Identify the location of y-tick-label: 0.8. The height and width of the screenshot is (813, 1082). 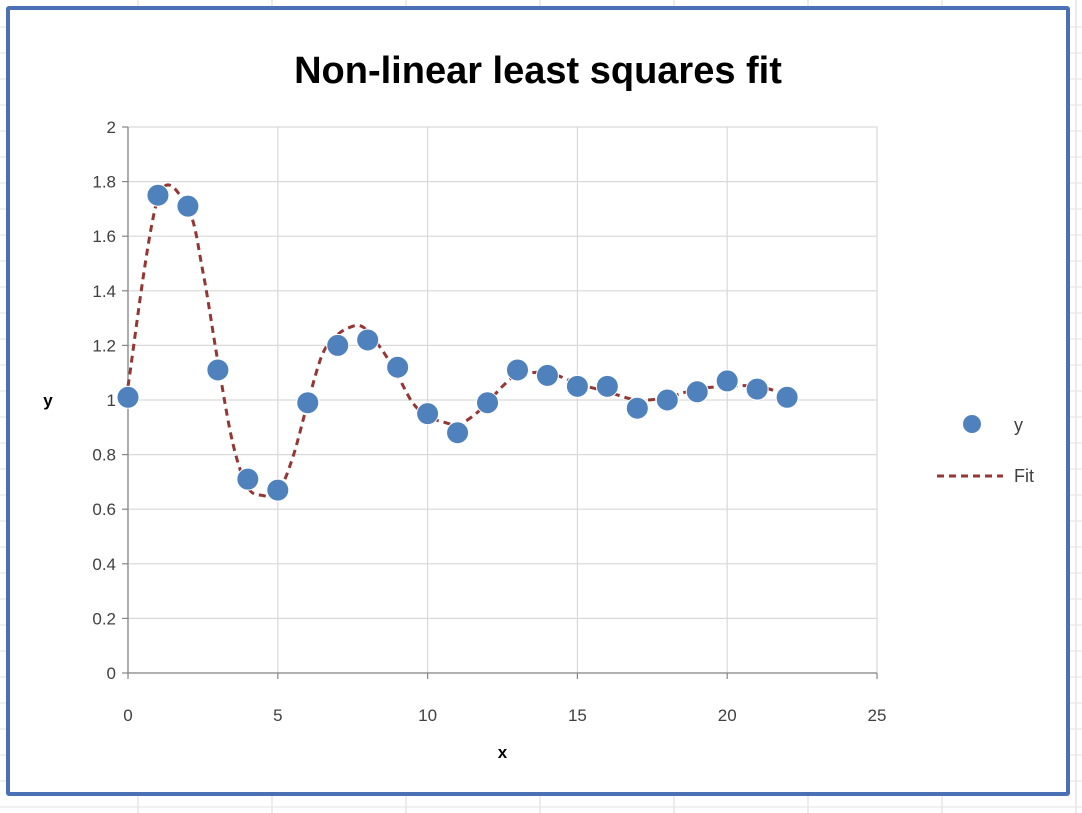
(104, 455).